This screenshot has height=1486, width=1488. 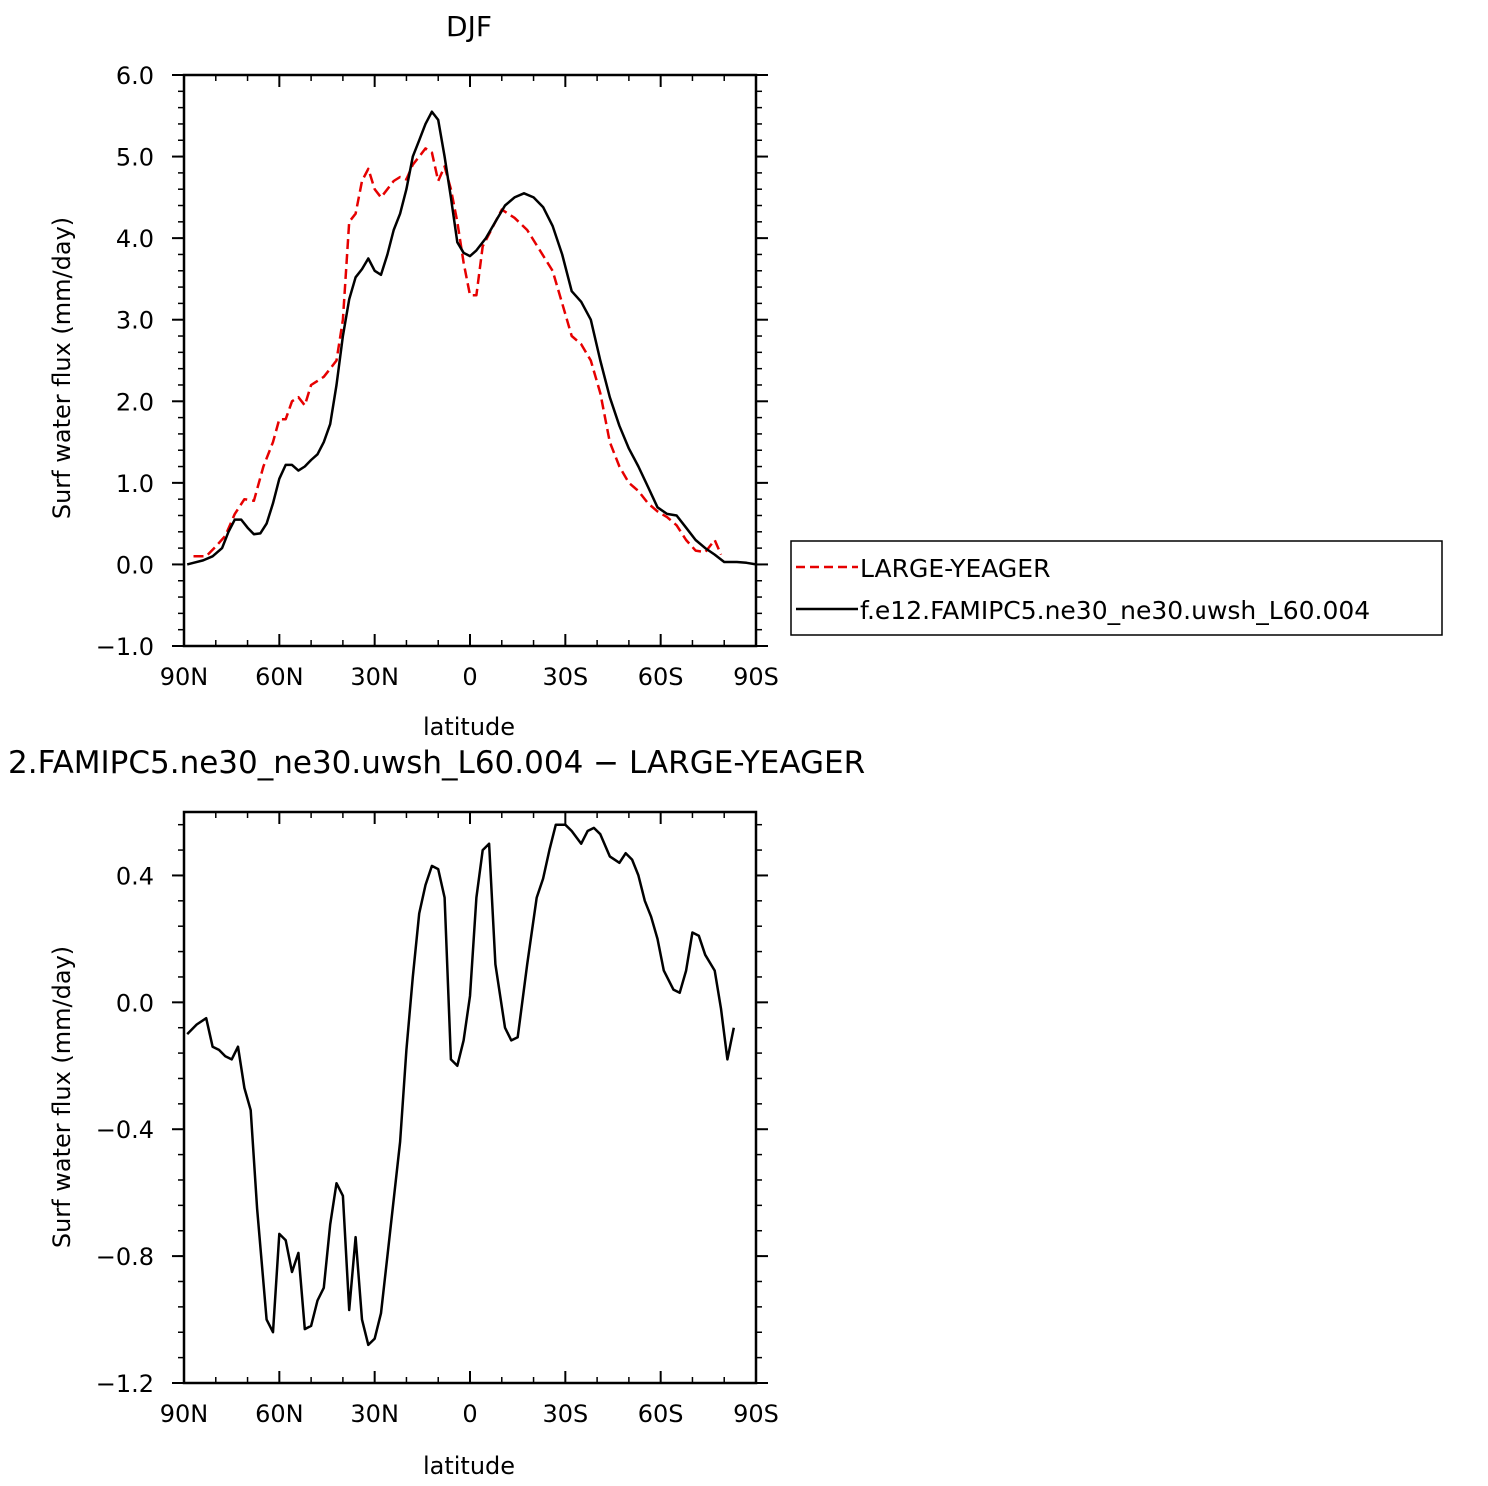 What do you see at coordinates (135, 321) in the screenshot?
I see `y-tick-label: 3.0` at bounding box center [135, 321].